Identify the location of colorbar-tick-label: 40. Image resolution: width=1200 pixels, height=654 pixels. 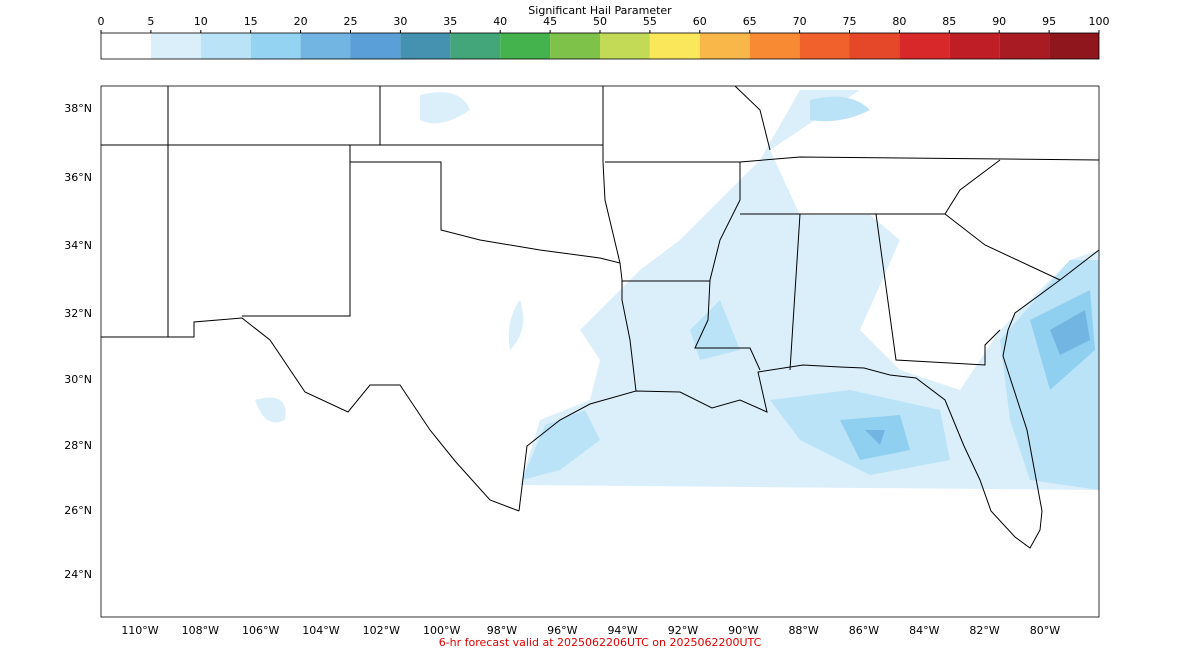
(500, 21).